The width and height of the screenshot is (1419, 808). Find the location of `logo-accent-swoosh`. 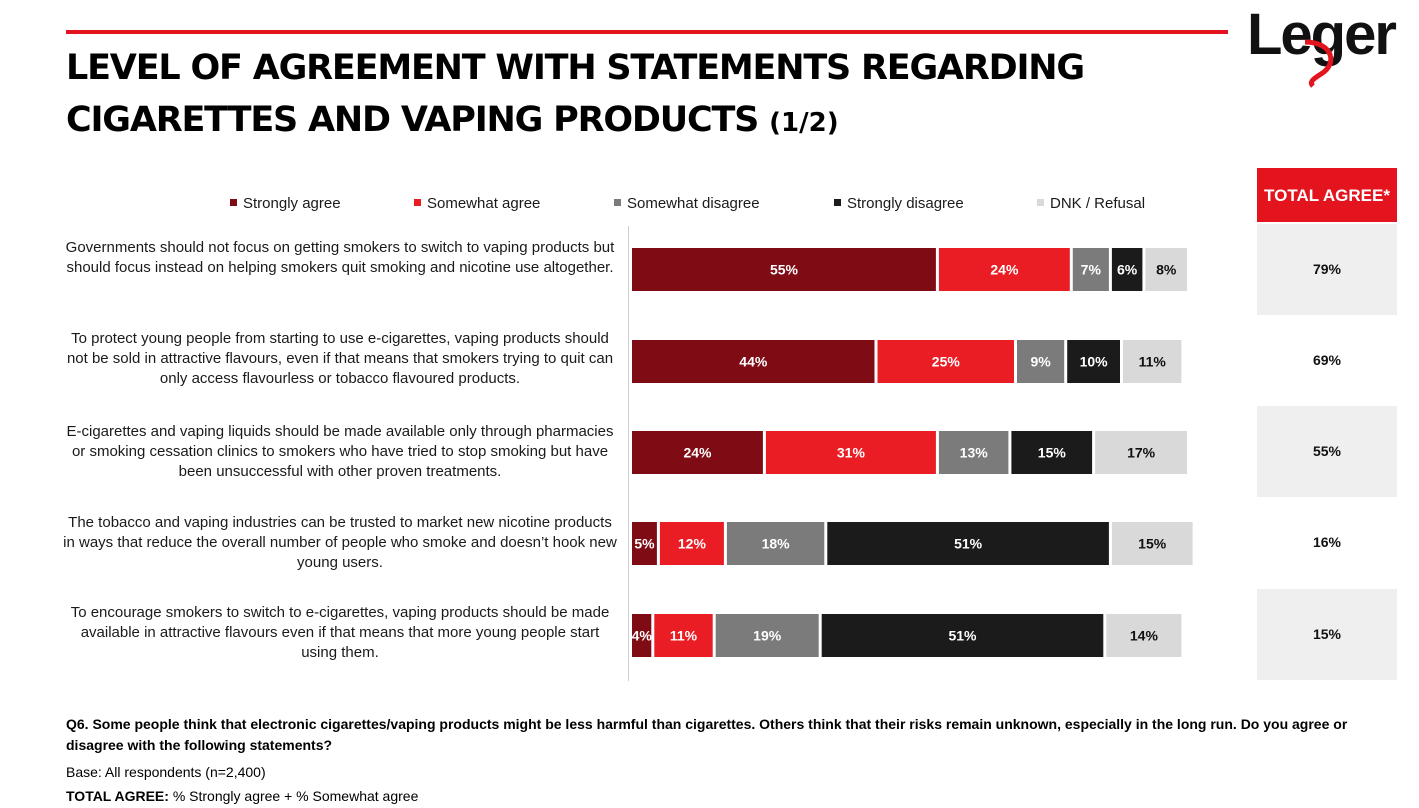

logo-accent-swoosh is located at coordinates (1319, 63).